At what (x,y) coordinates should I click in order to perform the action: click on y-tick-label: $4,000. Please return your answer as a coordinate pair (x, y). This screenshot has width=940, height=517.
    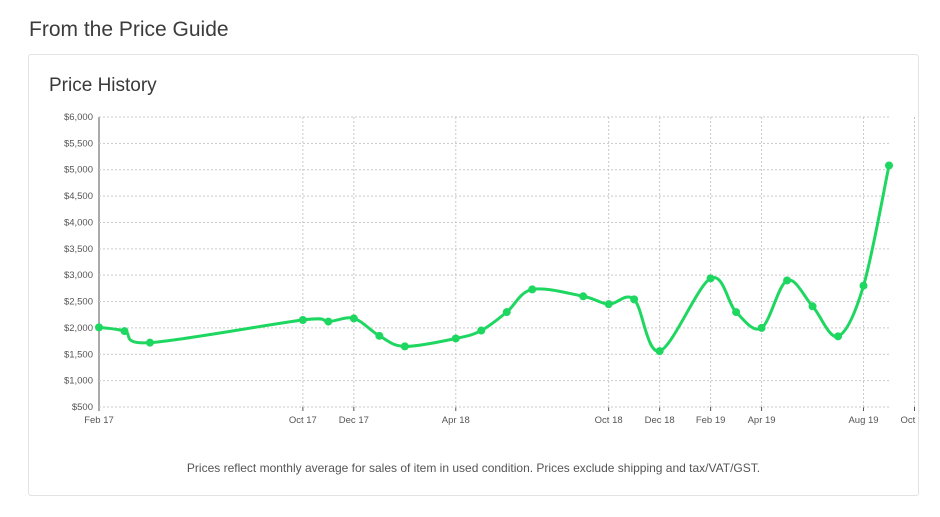
    Looking at the image, I should click on (78, 222).